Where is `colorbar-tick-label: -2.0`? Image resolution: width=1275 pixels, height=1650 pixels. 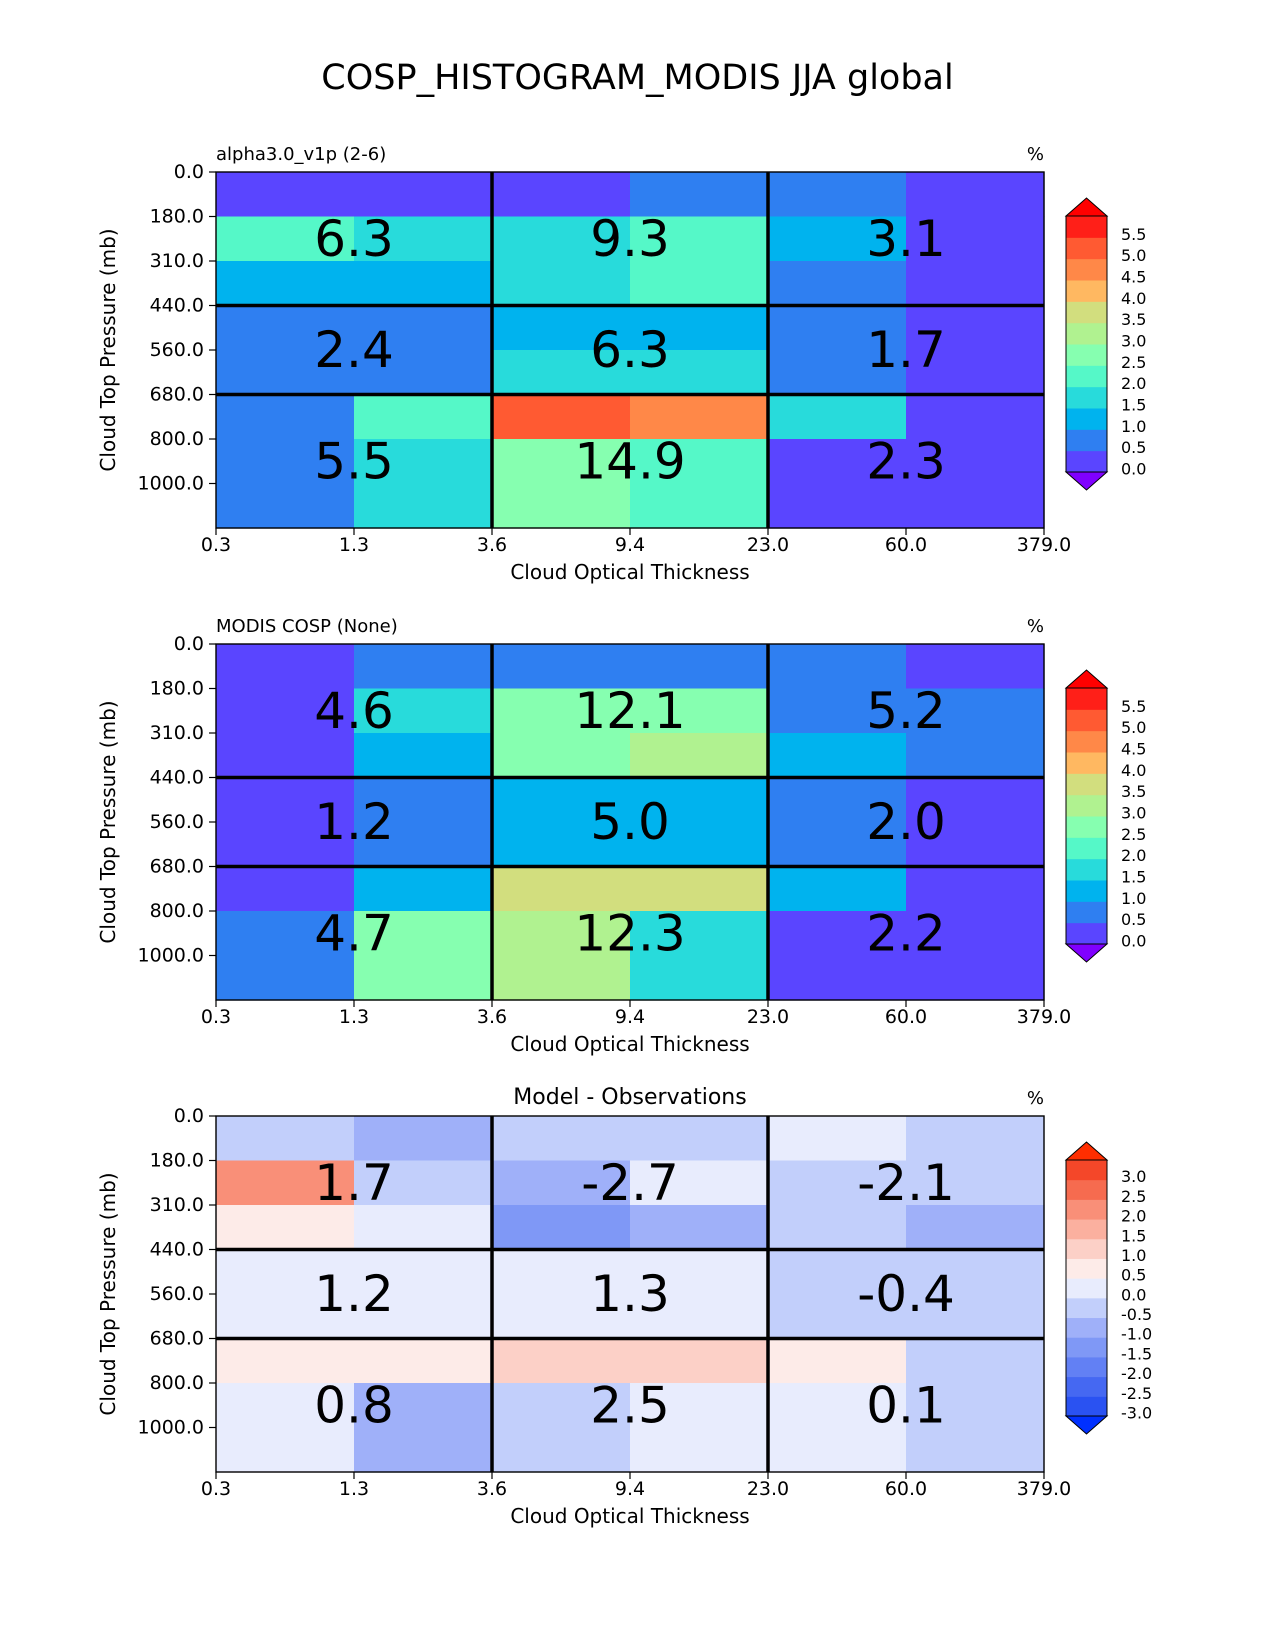
colorbar-tick-label: -2.0 is located at coordinates (1136, 1373).